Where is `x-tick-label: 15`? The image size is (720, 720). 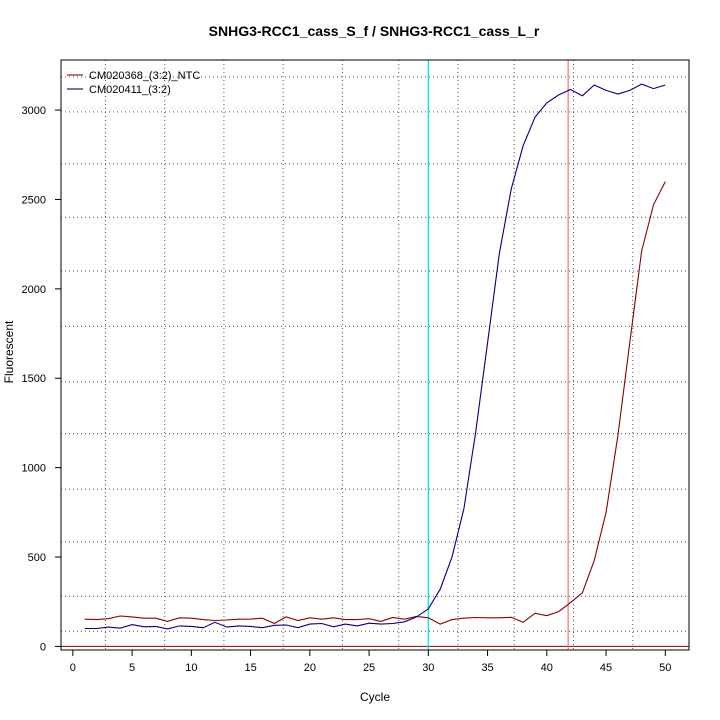 x-tick-label: 15 is located at coordinates (250, 668).